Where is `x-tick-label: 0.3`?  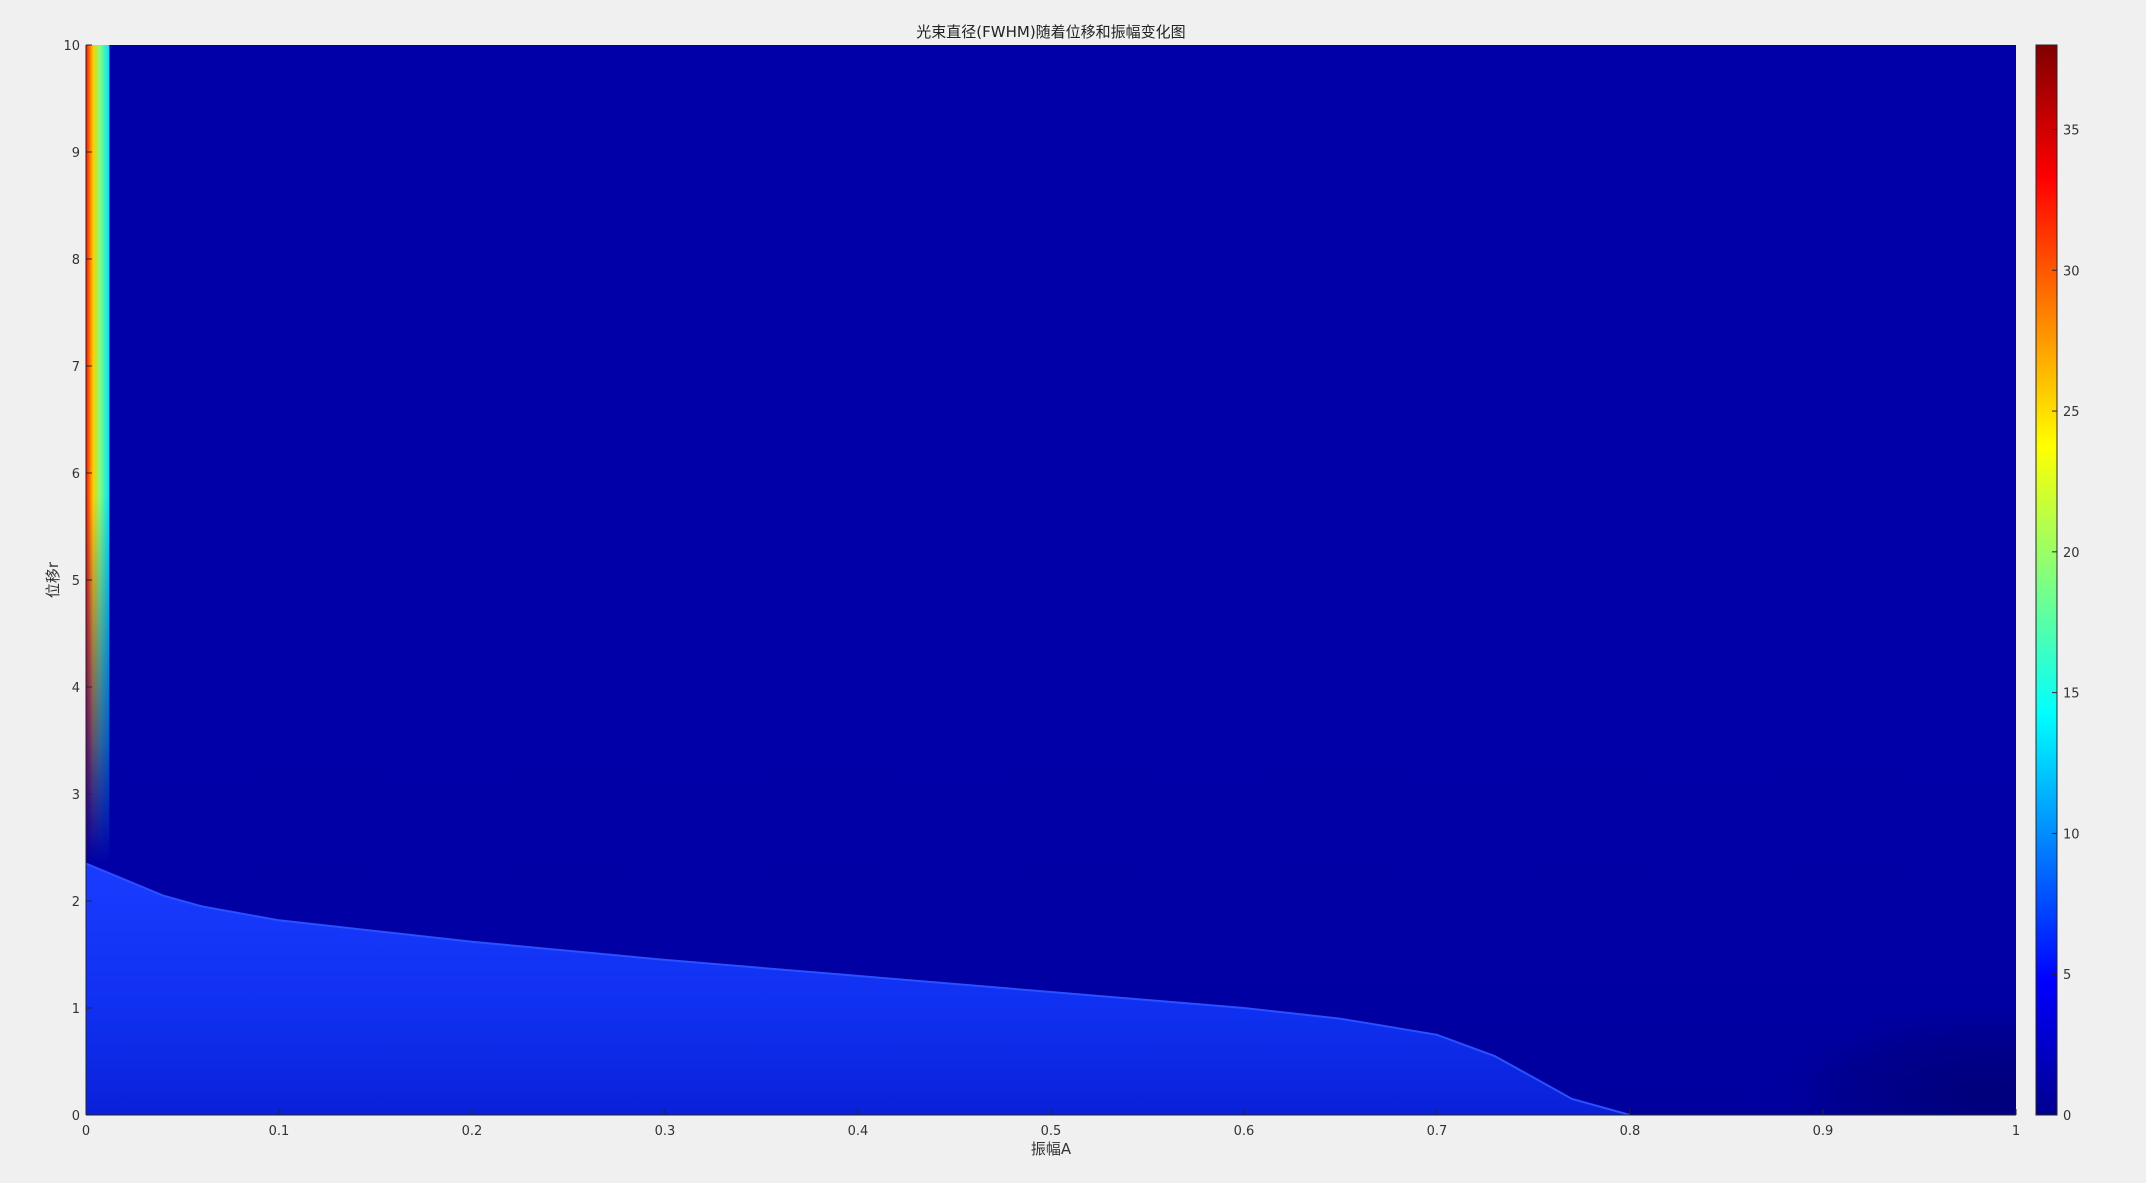 x-tick-label: 0.3 is located at coordinates (665, 1131).